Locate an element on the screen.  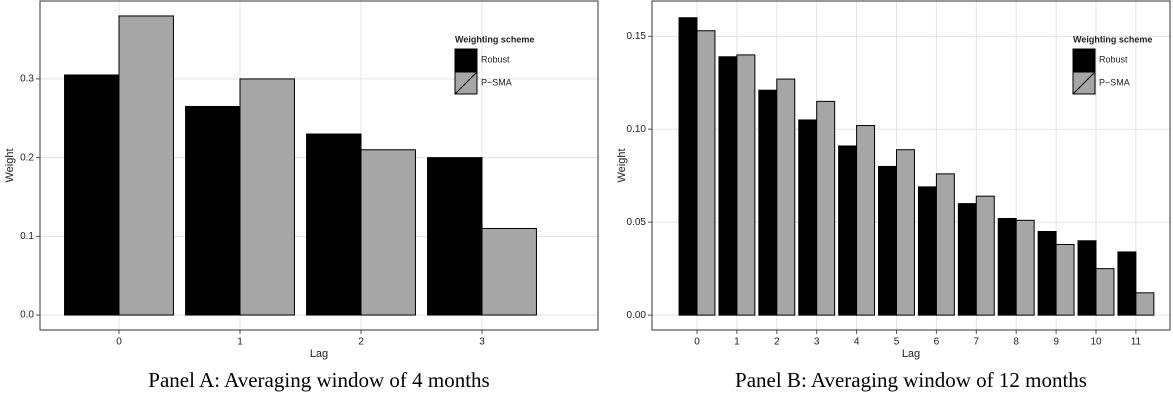
caption: Panel B: Averaging window of 12 months is located at coordinates (911, 380).